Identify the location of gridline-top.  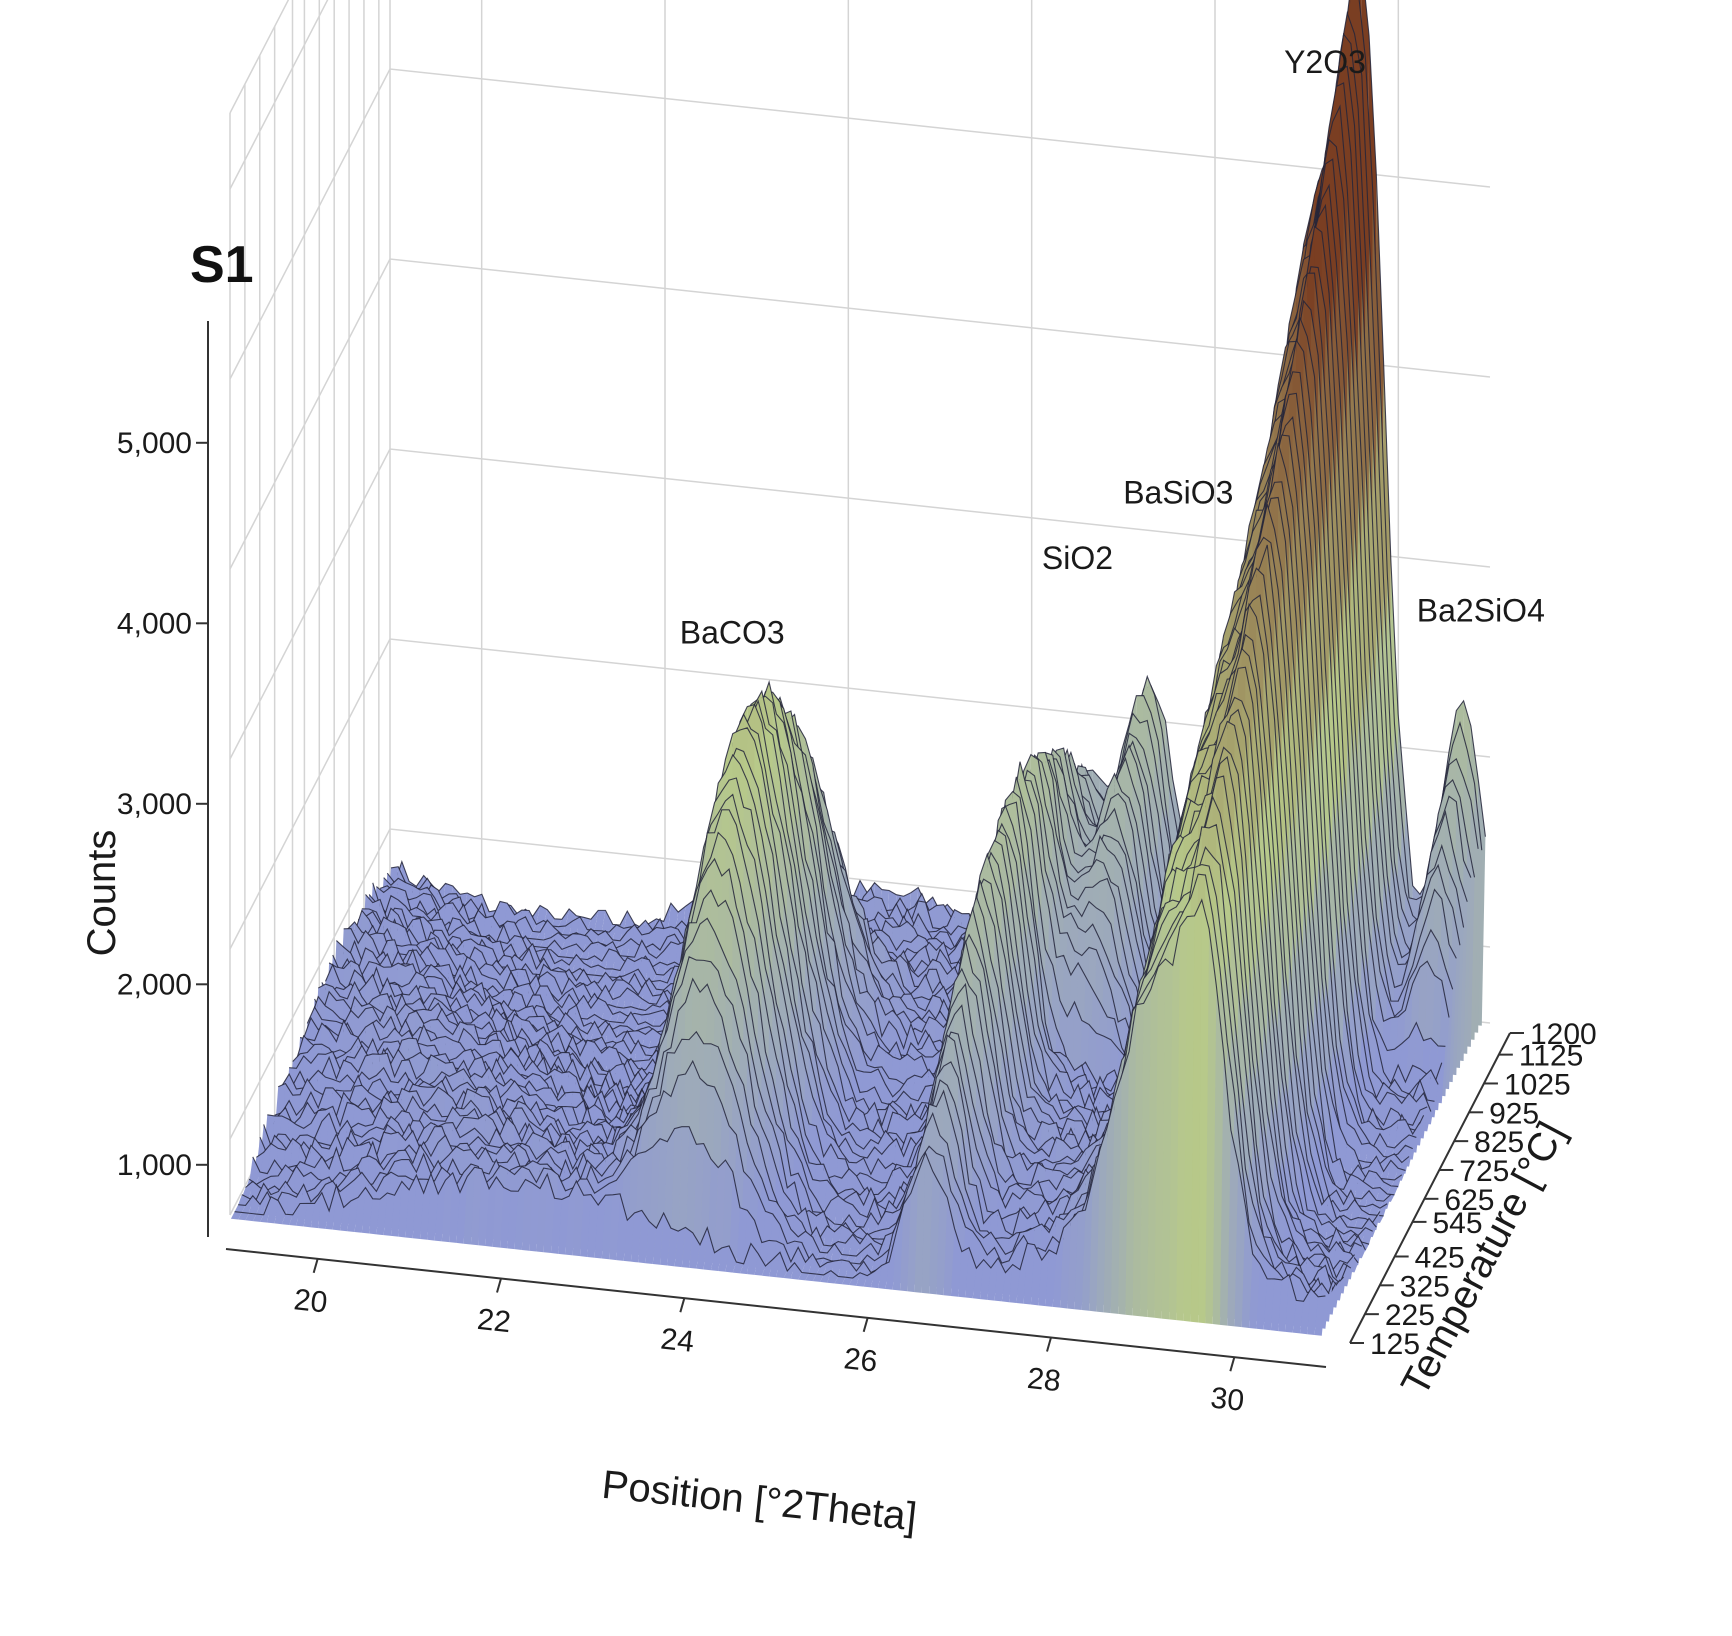
(259, 57).